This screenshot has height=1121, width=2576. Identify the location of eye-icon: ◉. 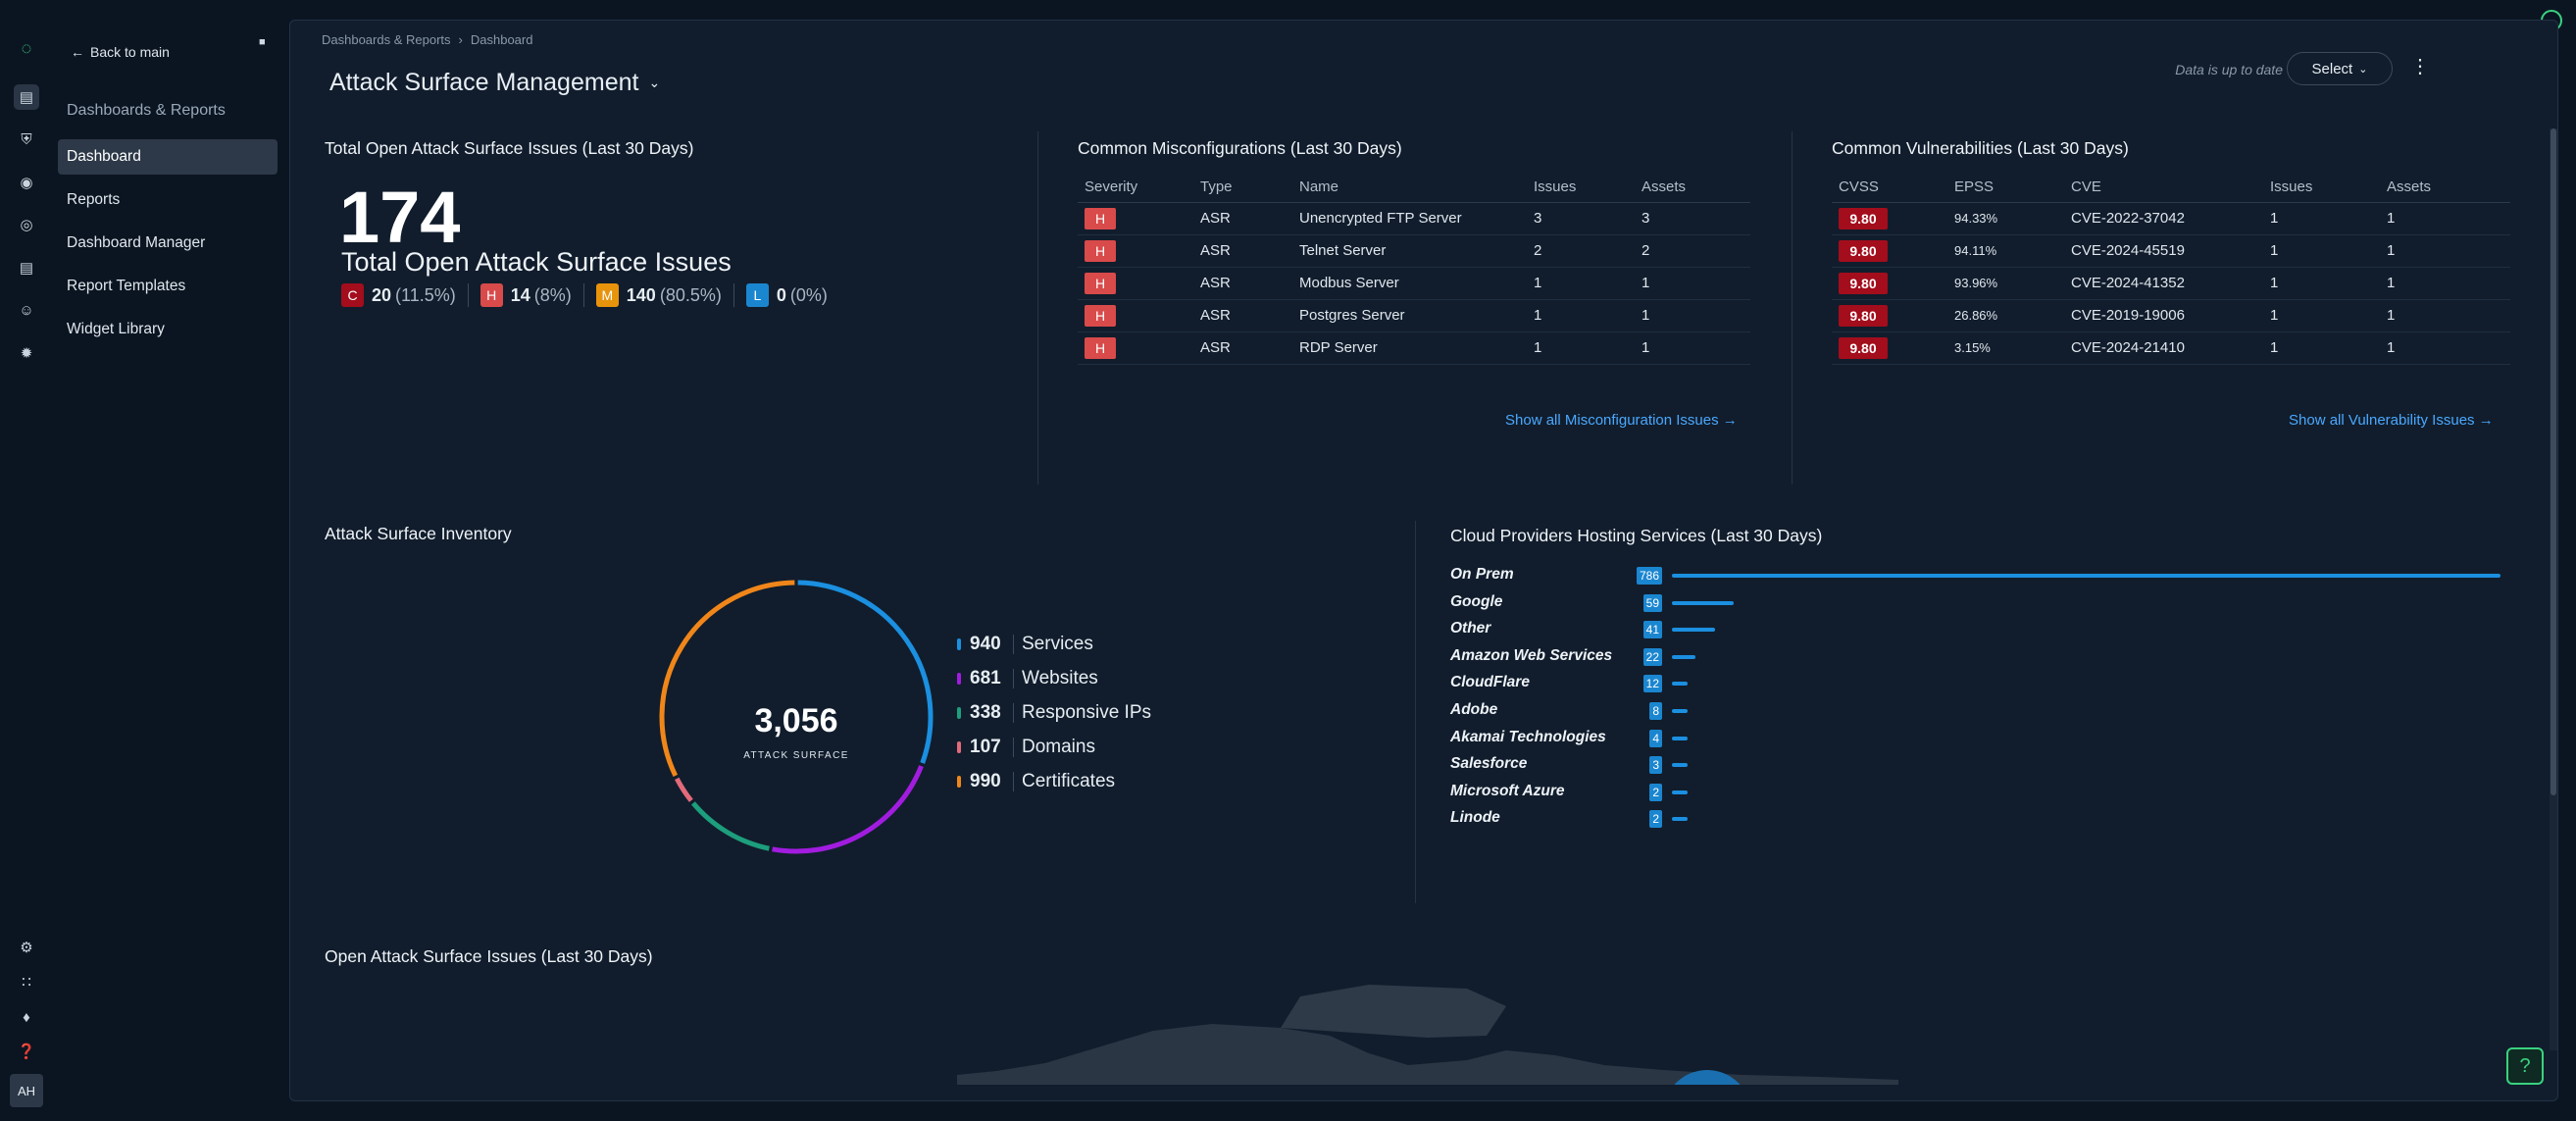
(27, 183).